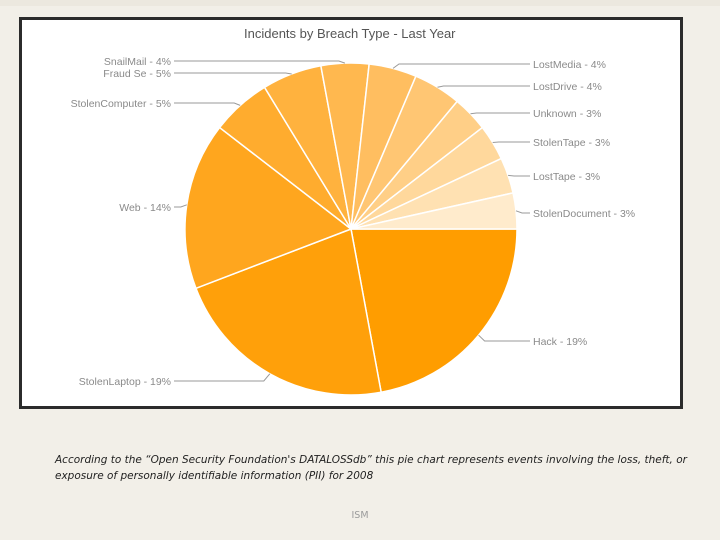  I want to click on slice-label: Hack - 19%, so click(560, 342).